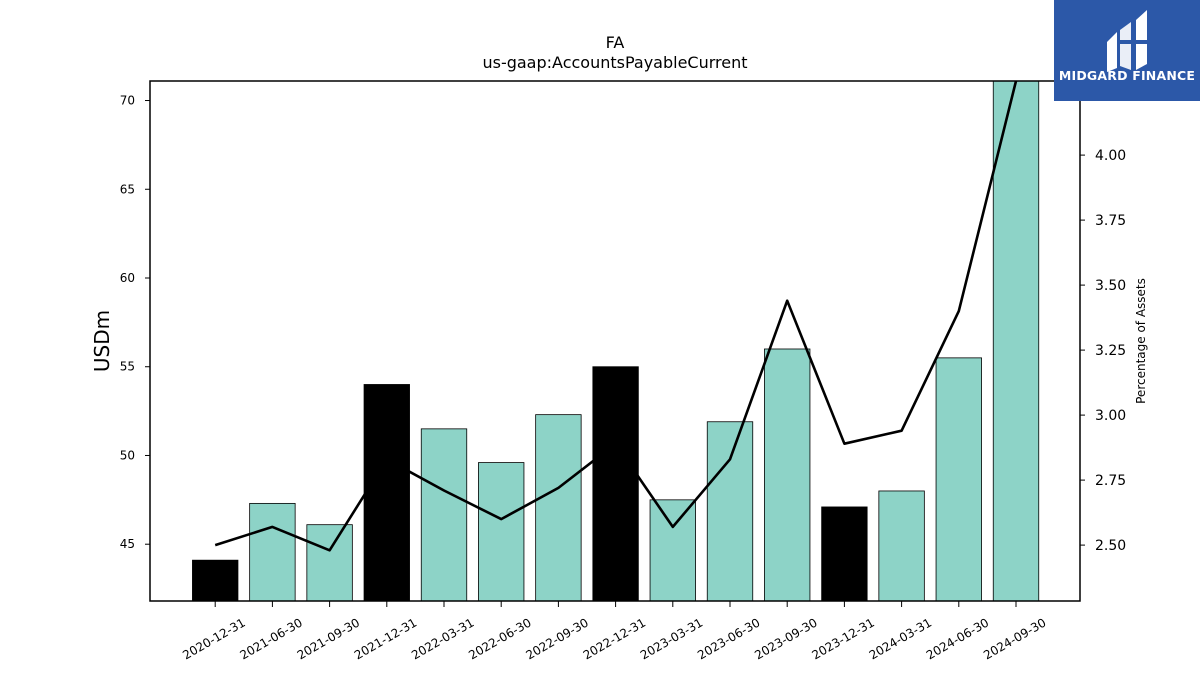 Image resolution: width=1200 pixels, height=675 pixels. I want to click on x-tick-label-2021-09-30: 2021-09-30, so click(328, 638).